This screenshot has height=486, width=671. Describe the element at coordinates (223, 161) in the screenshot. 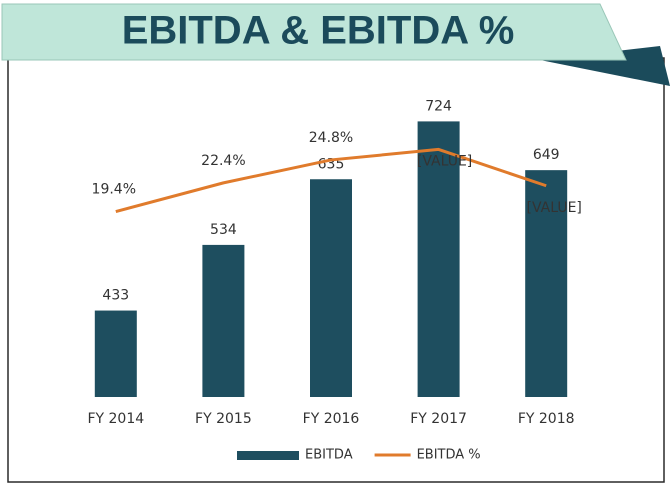

I see `line-label: 22.4%` at that location.